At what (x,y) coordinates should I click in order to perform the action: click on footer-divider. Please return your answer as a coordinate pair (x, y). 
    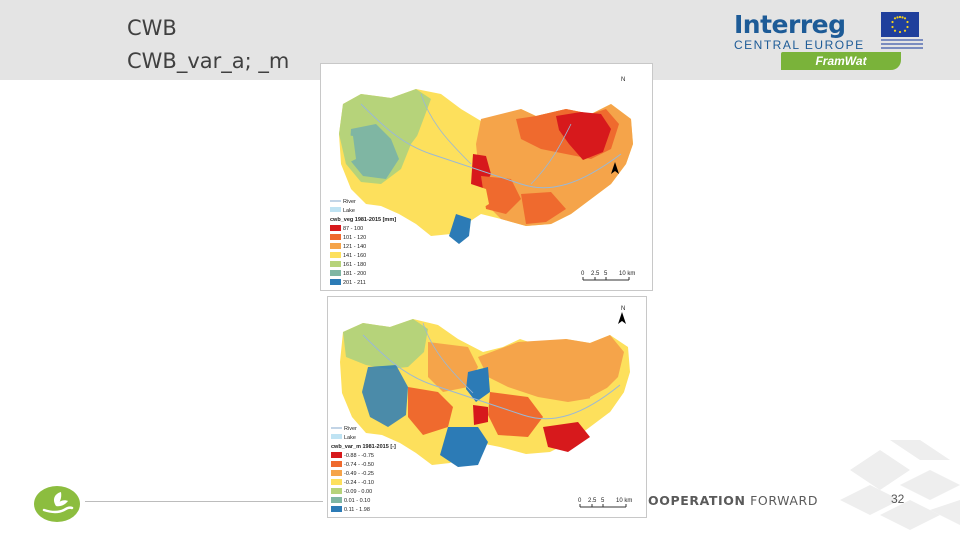
    Looking at the image, I should click on (204, 501).